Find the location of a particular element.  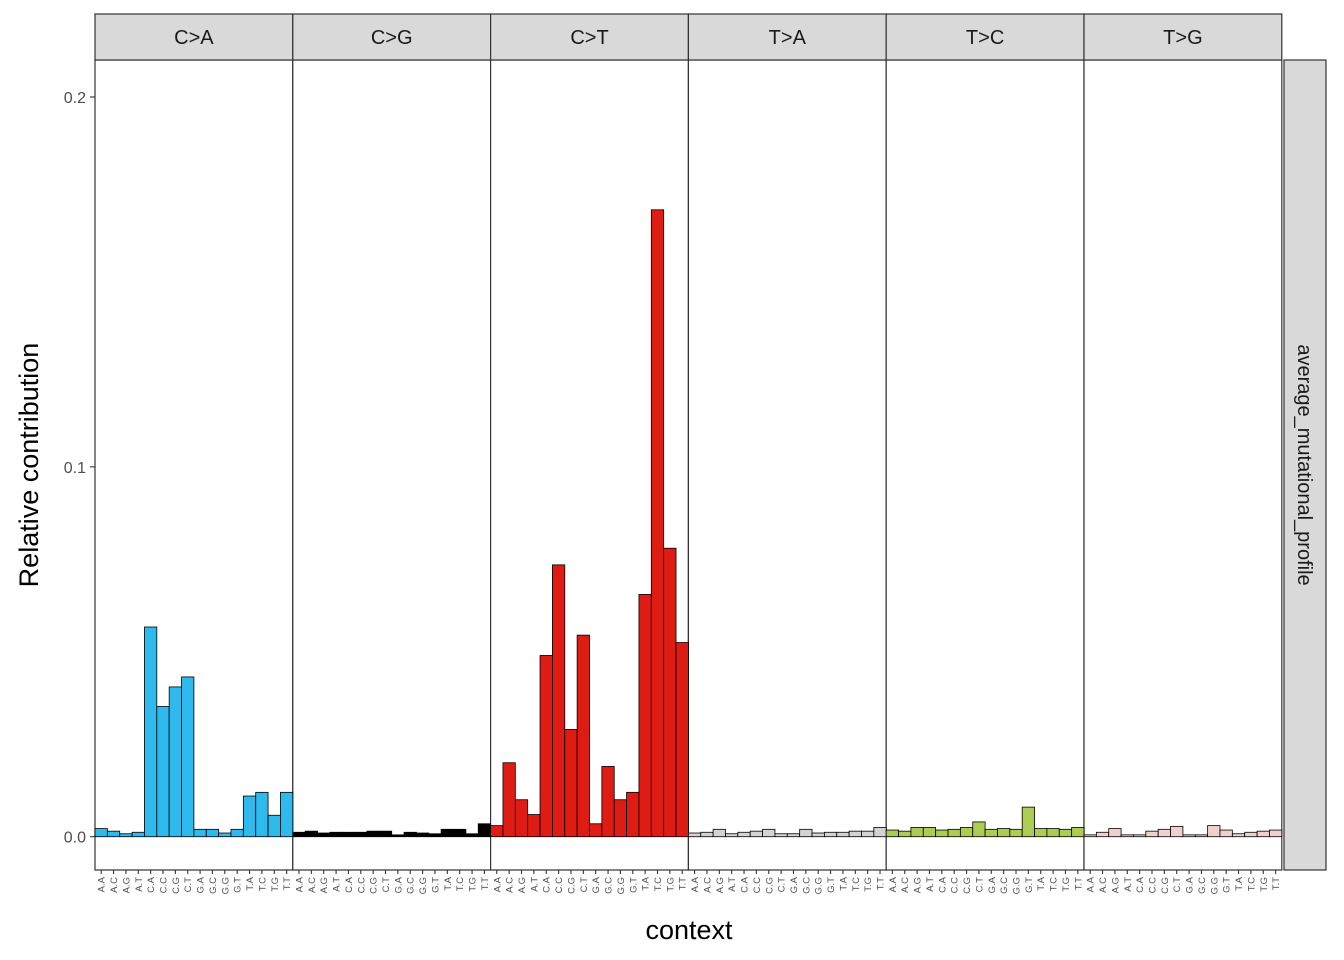

panel-strip-label: C>A is located at coordinates (194, 38).